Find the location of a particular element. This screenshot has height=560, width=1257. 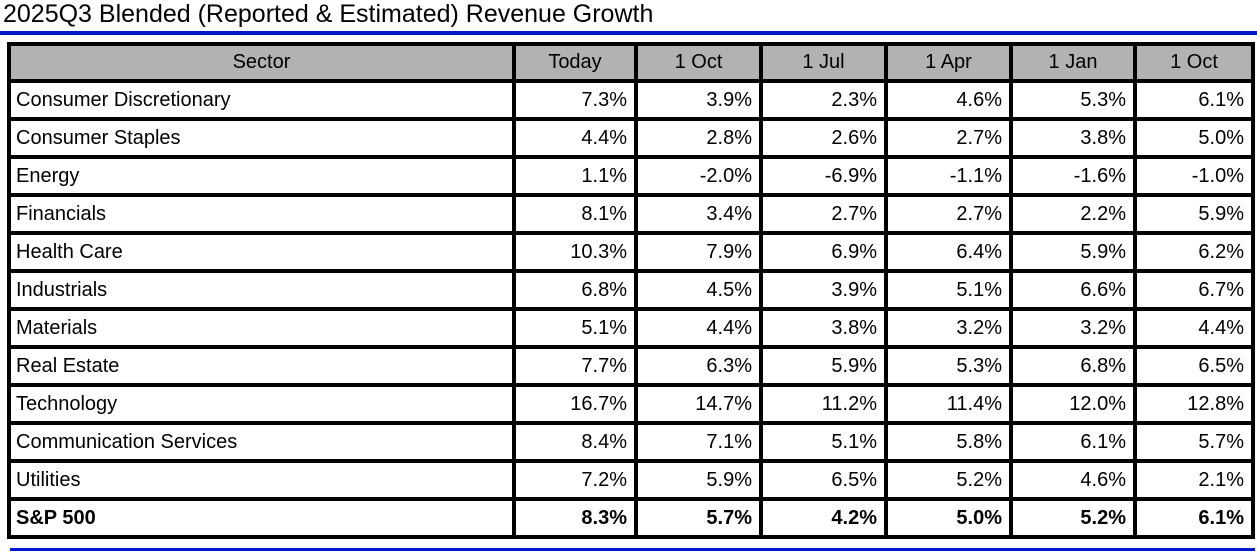

column-header-1: Today is located at coordinates (575, 62).